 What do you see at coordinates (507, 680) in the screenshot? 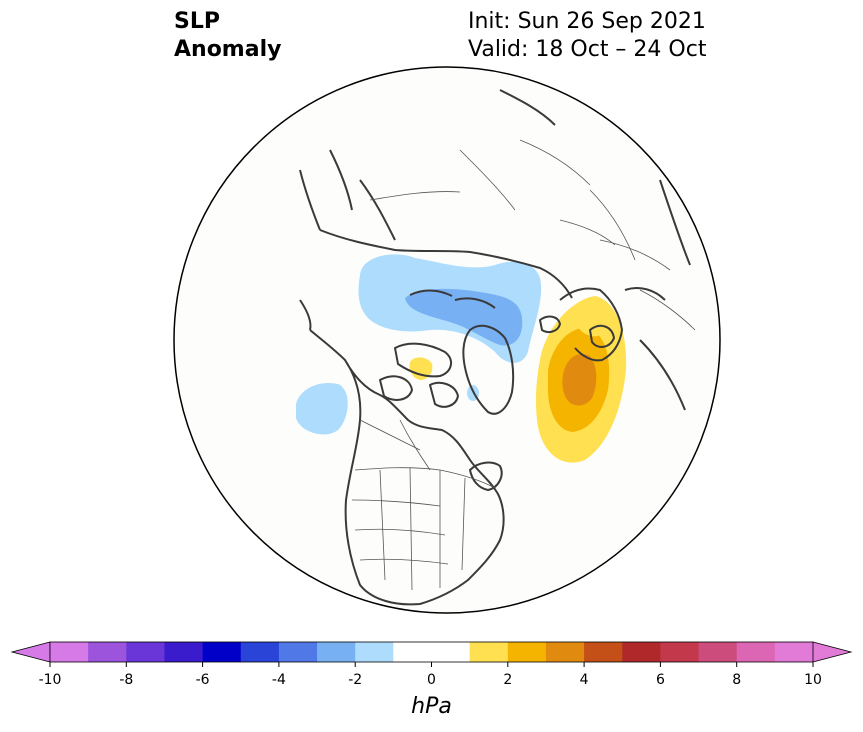
I see `colorbar-tick-label: 2` at bounding box center [507, 680].